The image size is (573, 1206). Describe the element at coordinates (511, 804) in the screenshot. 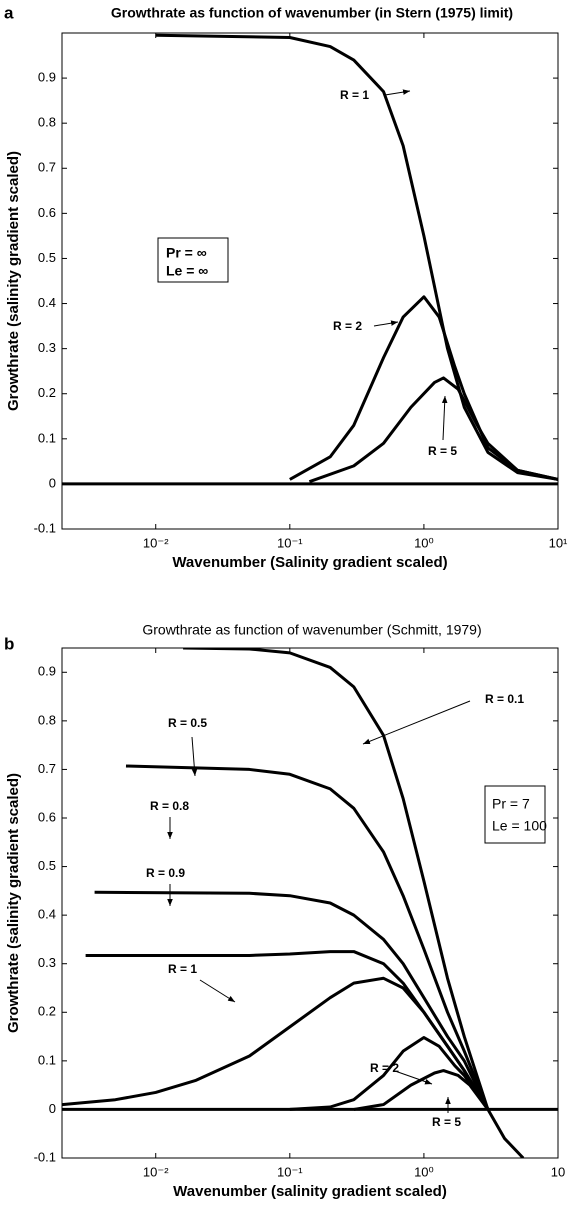

I see `legend-text: Pr = 7` at that location.